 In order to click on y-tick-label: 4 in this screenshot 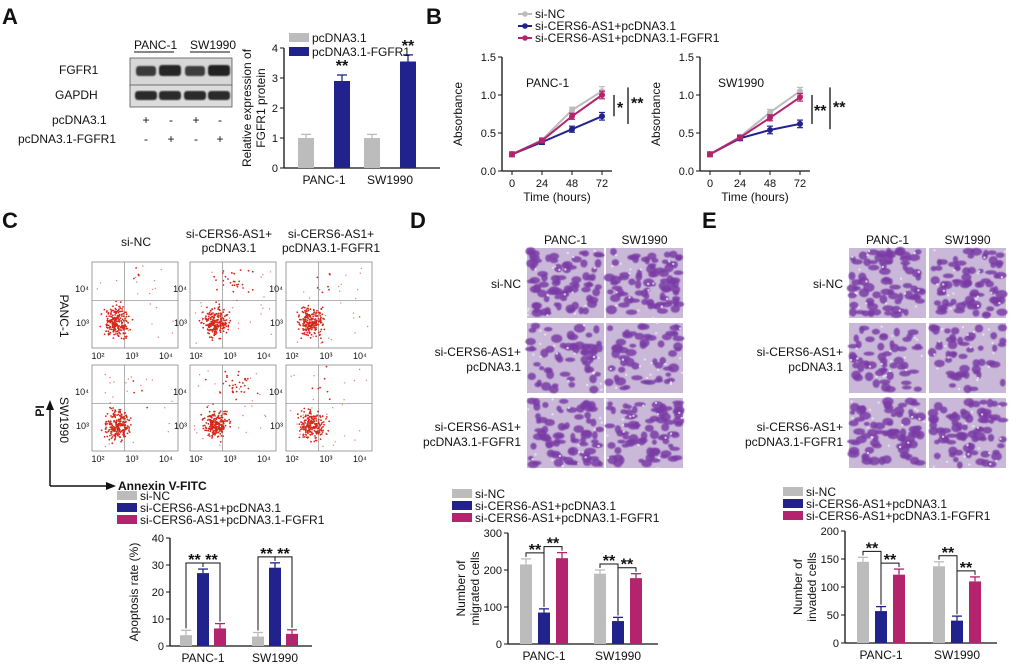, I will do `click(275, 49)`.